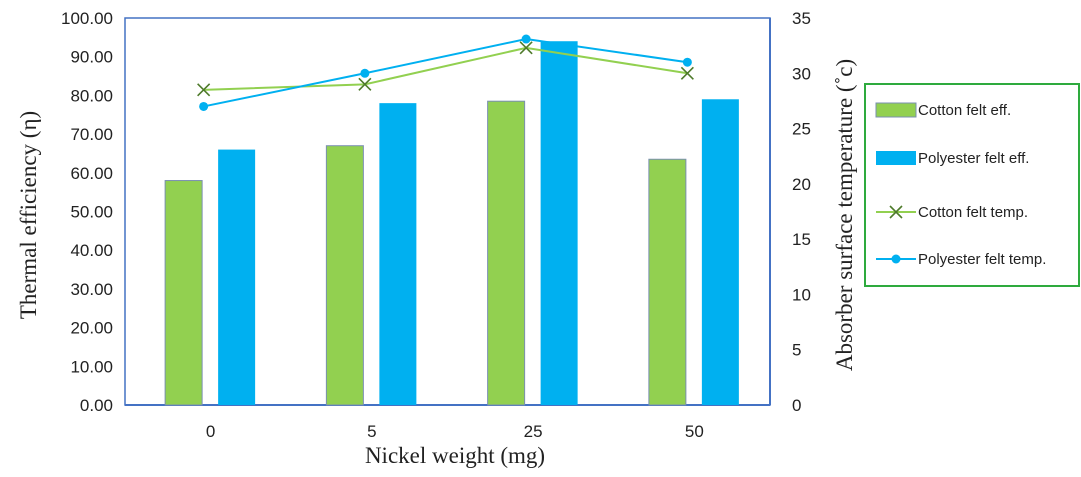 The image size is (1081, 477). I want to click on x-tick-label: 5, so click(371, 431).